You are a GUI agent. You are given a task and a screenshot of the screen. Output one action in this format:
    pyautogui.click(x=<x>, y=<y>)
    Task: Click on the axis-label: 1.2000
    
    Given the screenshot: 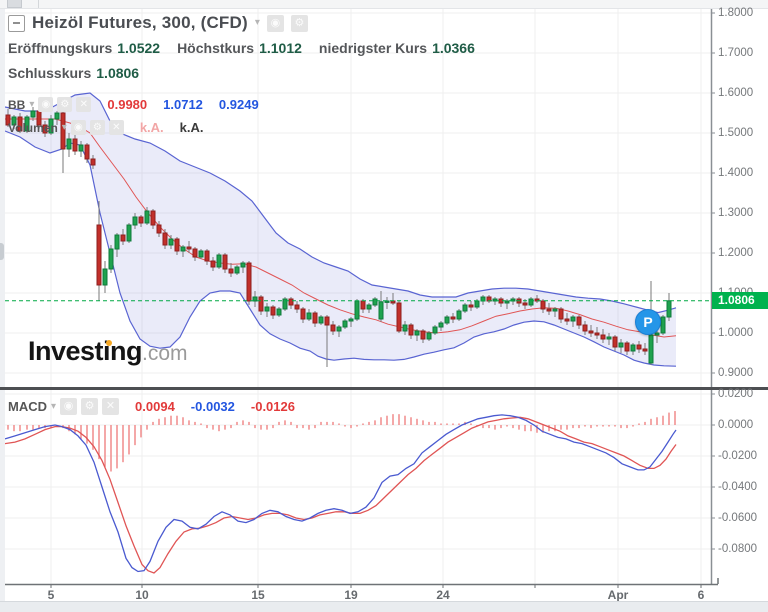 What is the action you would take?
    pyautogui.click(x=736, y=253)
    